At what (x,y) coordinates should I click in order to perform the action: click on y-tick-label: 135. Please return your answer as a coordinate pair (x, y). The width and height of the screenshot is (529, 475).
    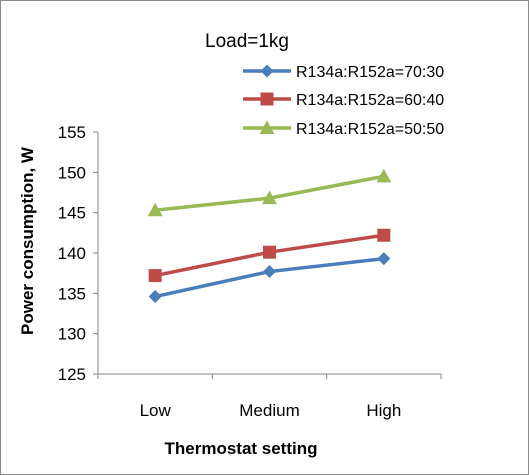
    Looking at the image, I should click on (72, 293).